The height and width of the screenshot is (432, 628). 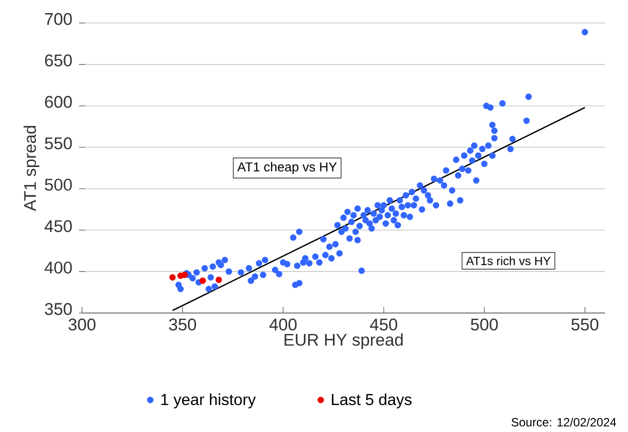 I want to click on y-tick-label: 500, so click(x=58, y=184).